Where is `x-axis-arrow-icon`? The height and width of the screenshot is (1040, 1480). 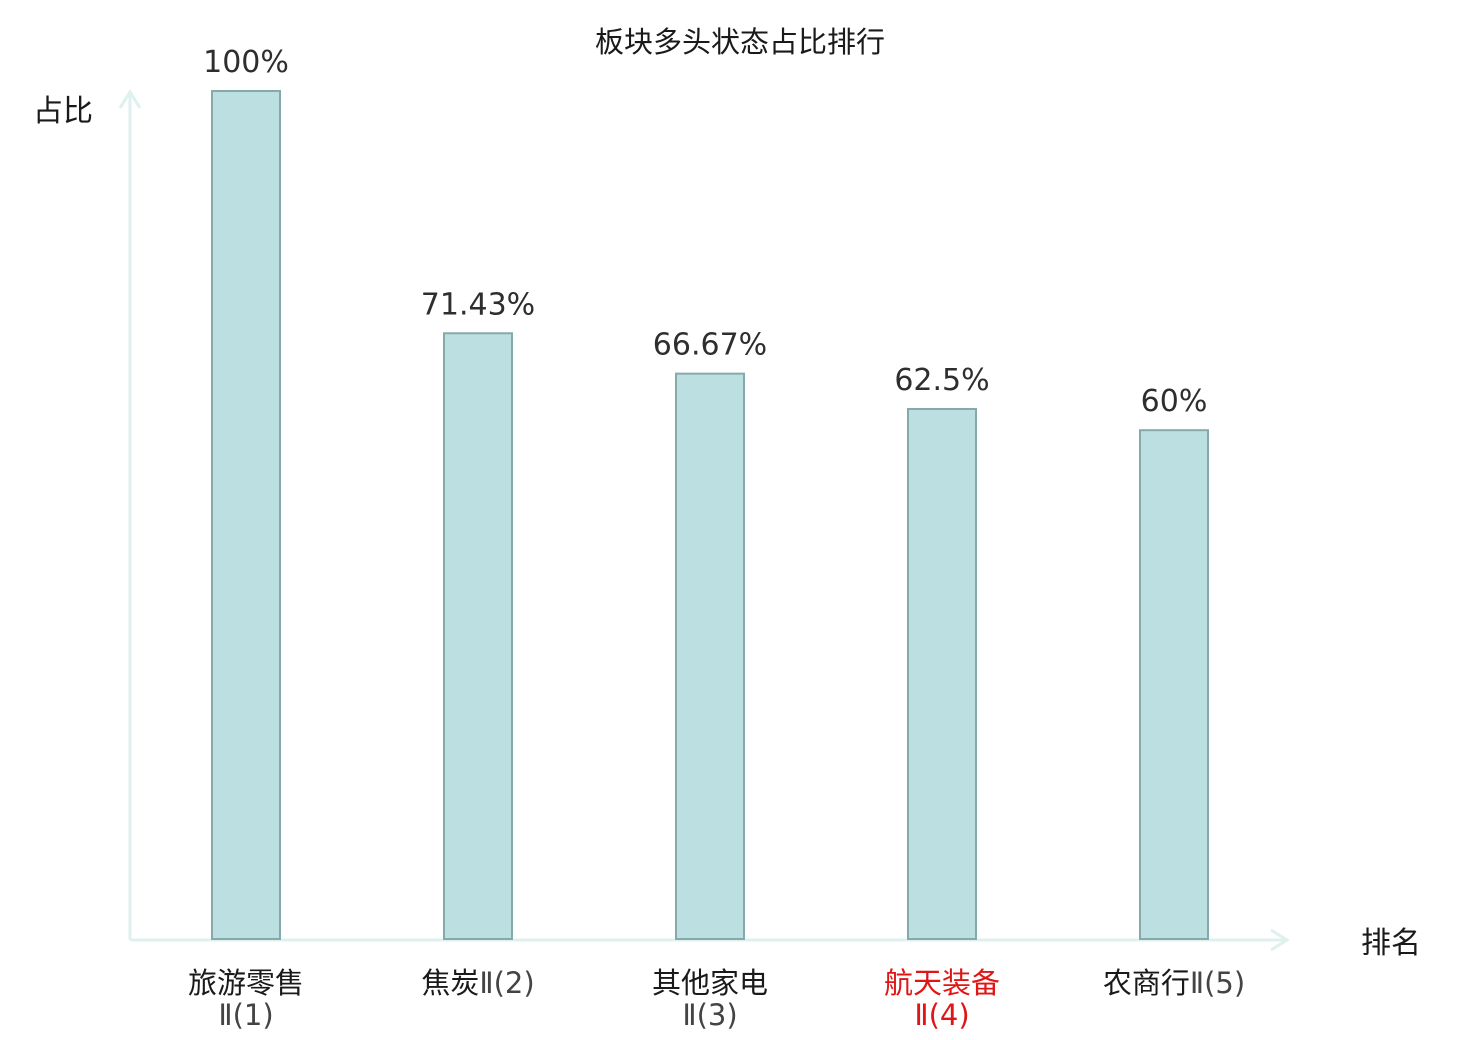 x-axis-arrow-icon is located at coordinates (1280, 940).